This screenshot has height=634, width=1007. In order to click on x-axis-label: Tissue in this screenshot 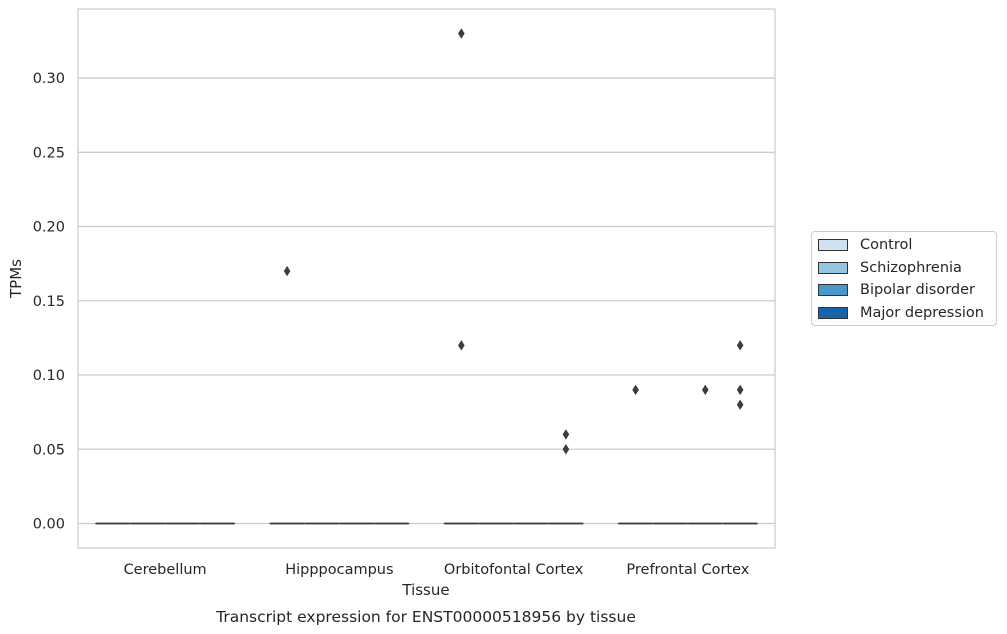, I will do `click(425, 590)`.